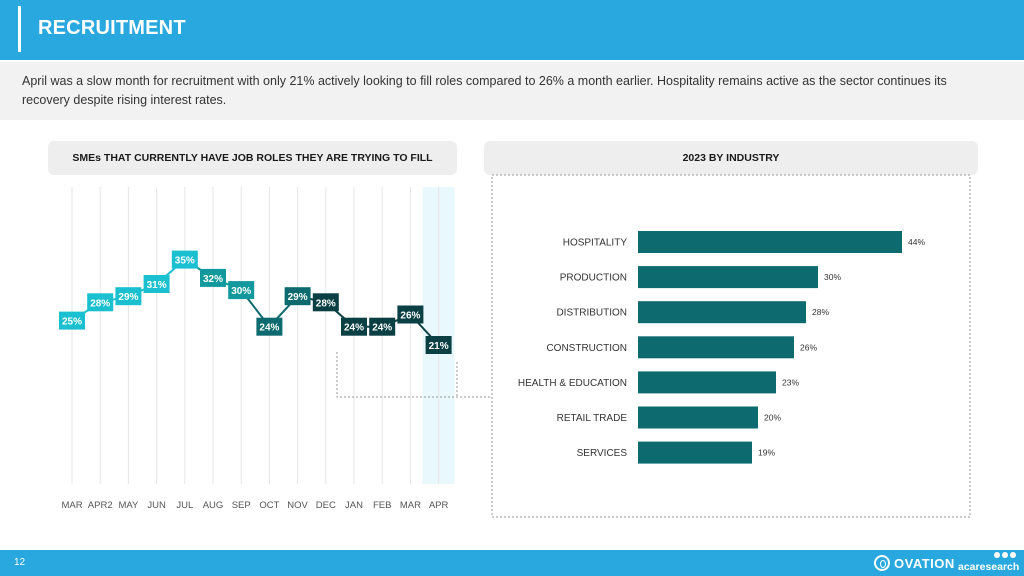 Image resolution: width=1024 pixels, height=576 pixels. What do you see at coordinates (591, 313) in the screenshot?
I see `category-label: DISTRIBUTION` at bounding box center [591, 313].